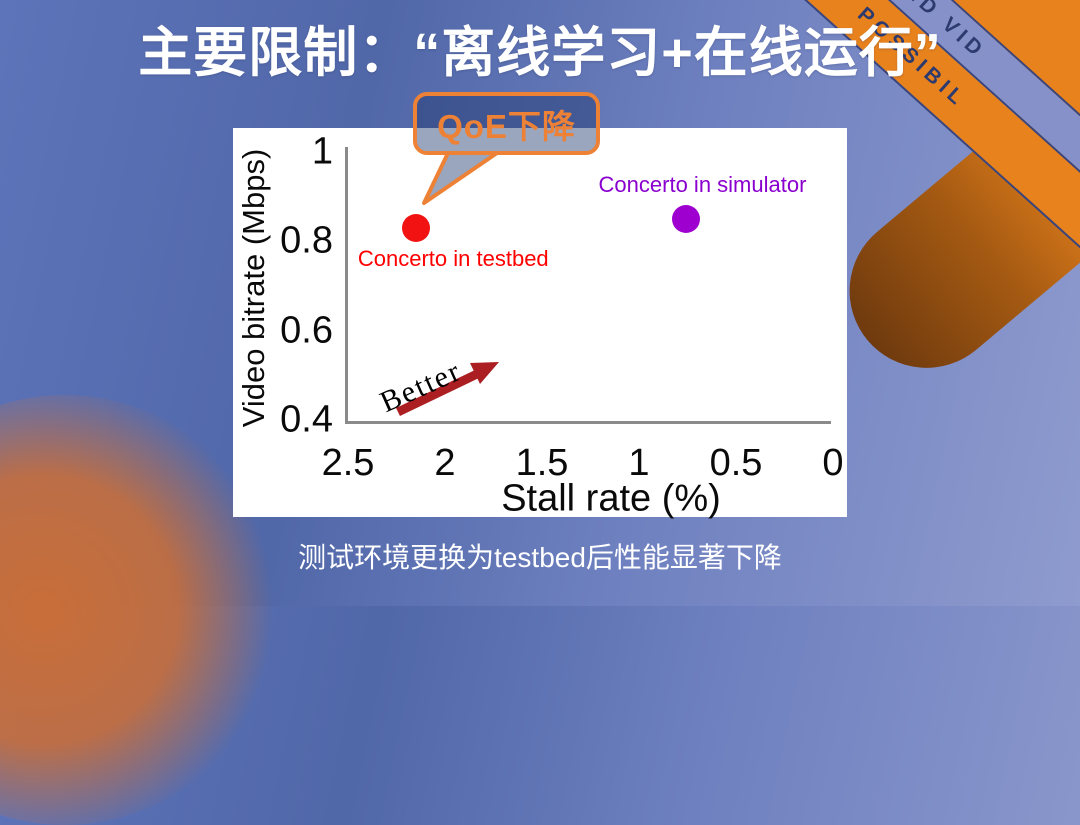 The image size is (1080, 825). I want to click on scatter-point-label: Concerto in testbed, so click(453, 258).